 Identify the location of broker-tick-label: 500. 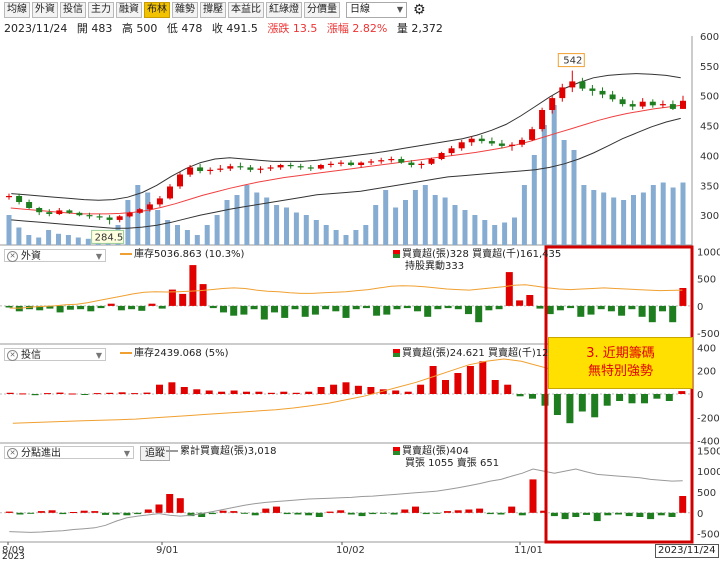
(706, 493).